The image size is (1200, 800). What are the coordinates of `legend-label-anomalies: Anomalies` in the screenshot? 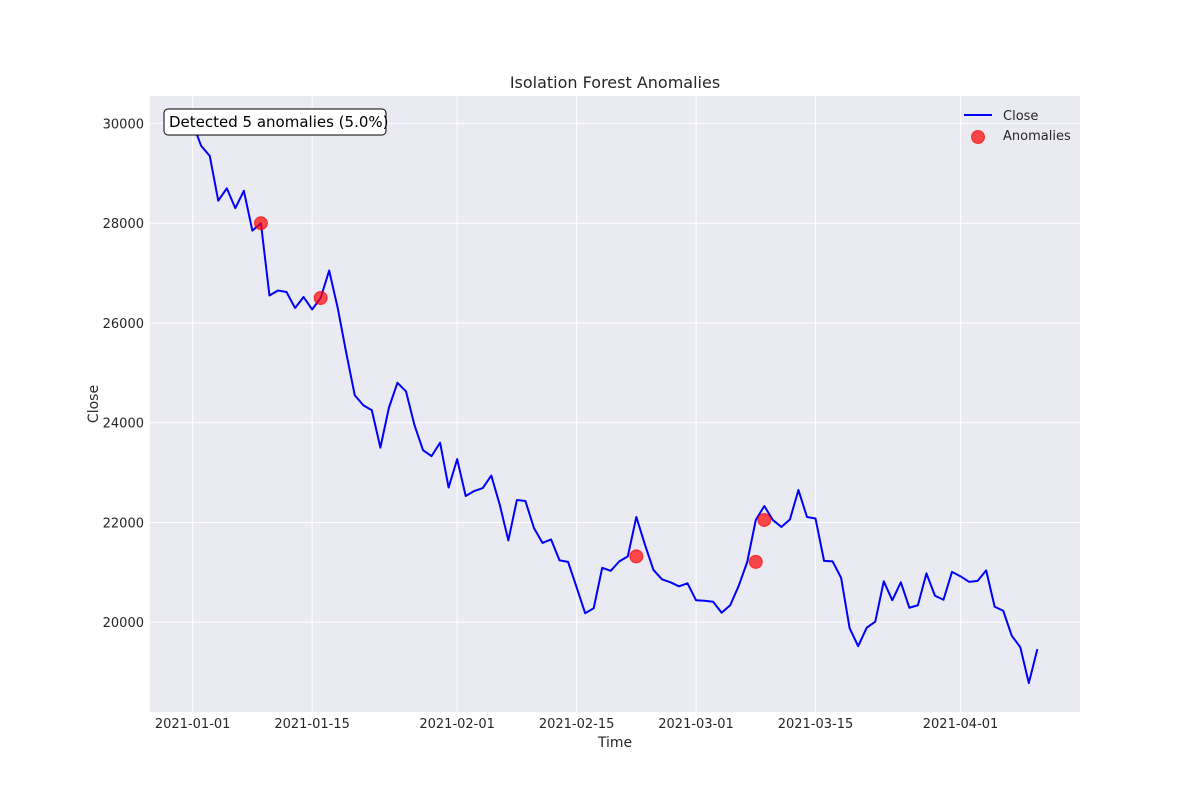 It's located at (1037, 136).